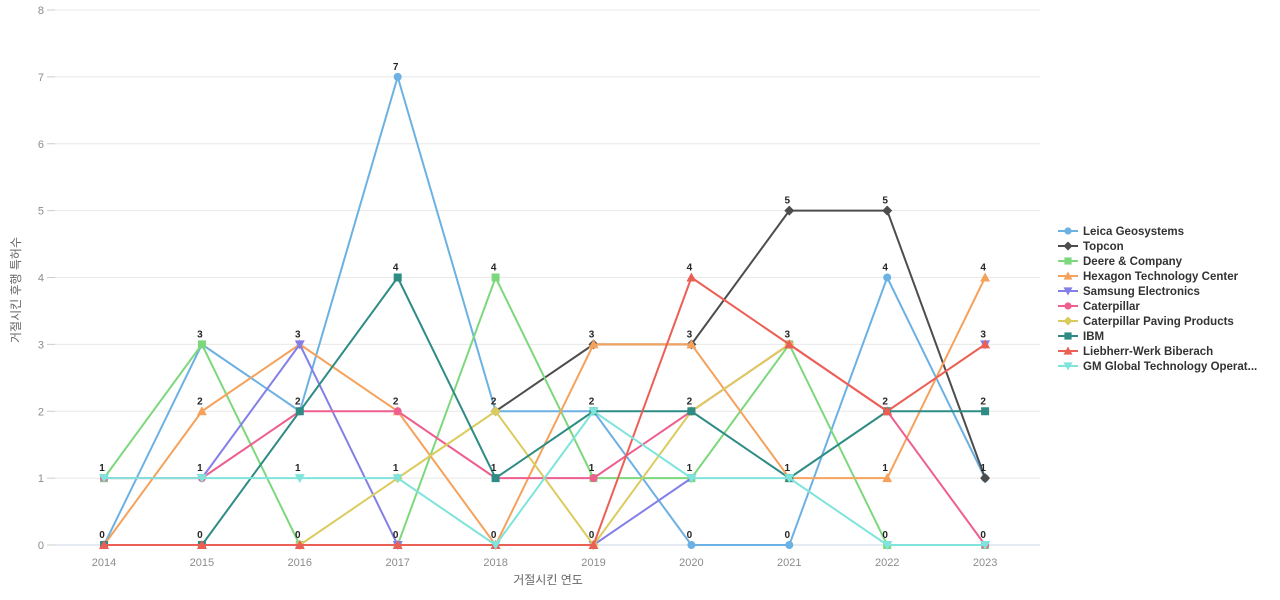 The image size is (1280, 600). Describe the element at coordinates (789, 479) in the screenshot. I see `data-point-gm-global-technology-operat-2021` at that location.